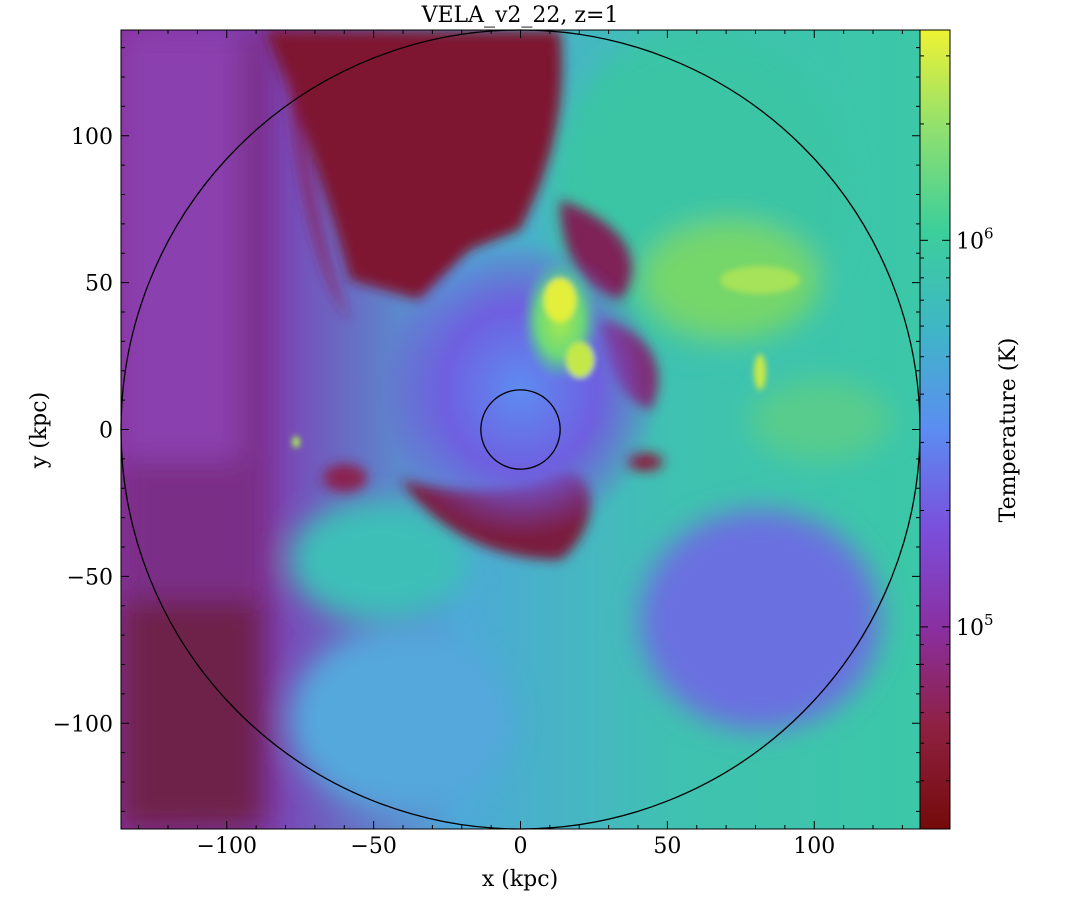  Describe the element at coordinates (520, 879) in the screenshot. I see `x-axis-title: x (kpc)` at that location.